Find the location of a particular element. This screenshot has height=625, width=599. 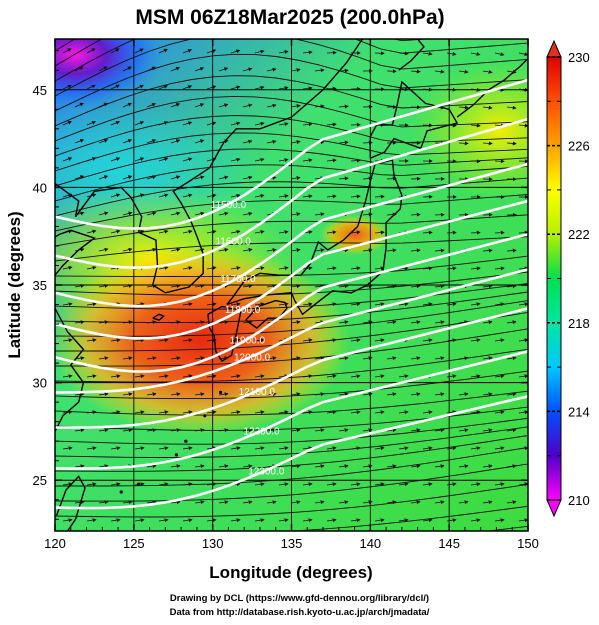

yellow-band-east is located at coordinates (469, 130).